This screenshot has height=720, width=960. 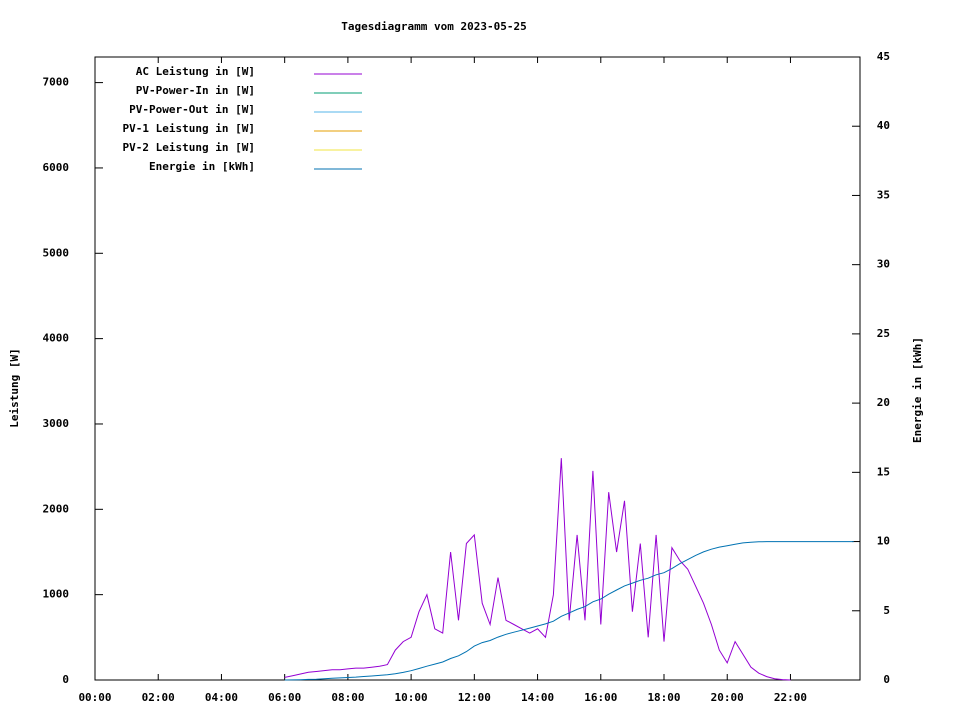 I want to click on y2-axis-label: Energie in [kWh], so click(x=917, y=390).